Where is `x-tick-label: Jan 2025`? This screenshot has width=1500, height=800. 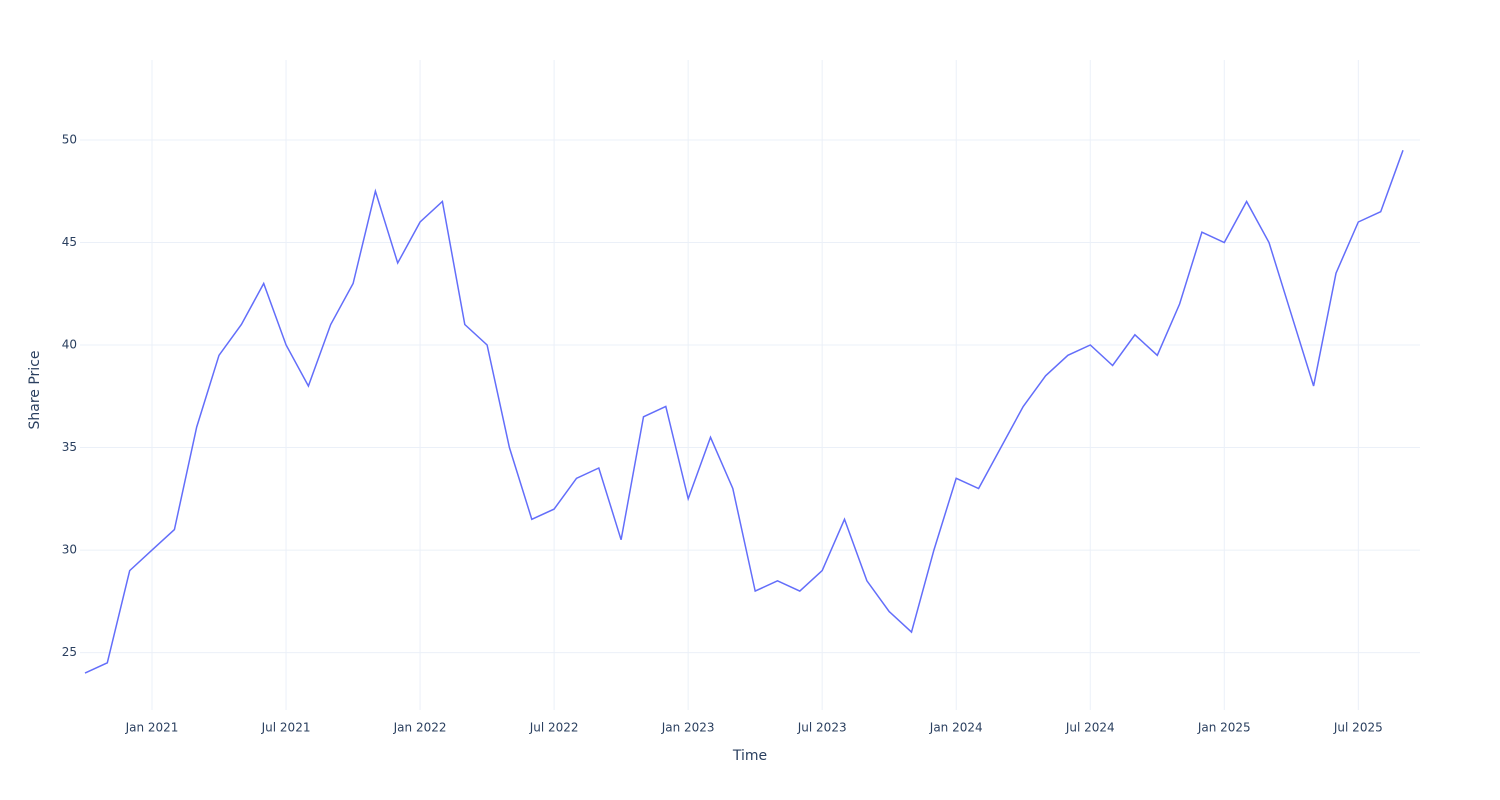 x-tick-label: Jan 2025 is located at coordinates (1224, 728).